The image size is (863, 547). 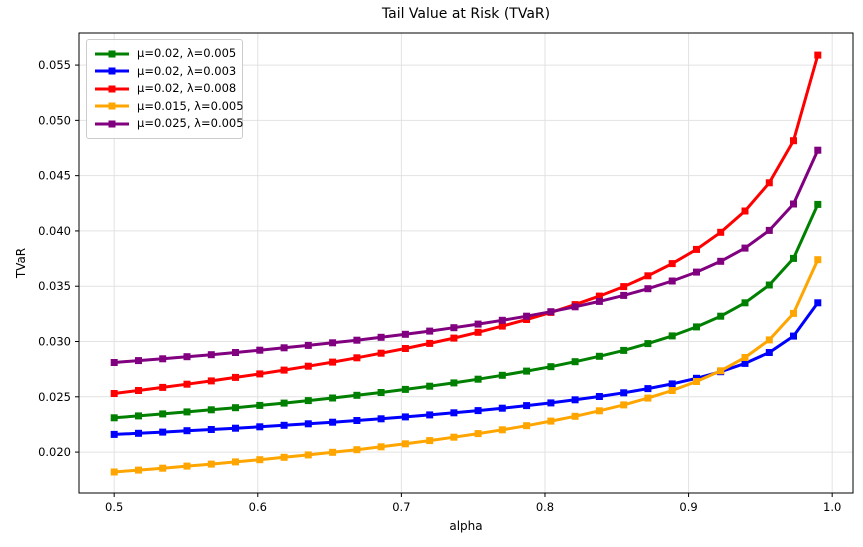 What do you see at coordinates (54, 397) in the screenshot?
I see `svg-text: 0.025` at bounding box center [54, 397].